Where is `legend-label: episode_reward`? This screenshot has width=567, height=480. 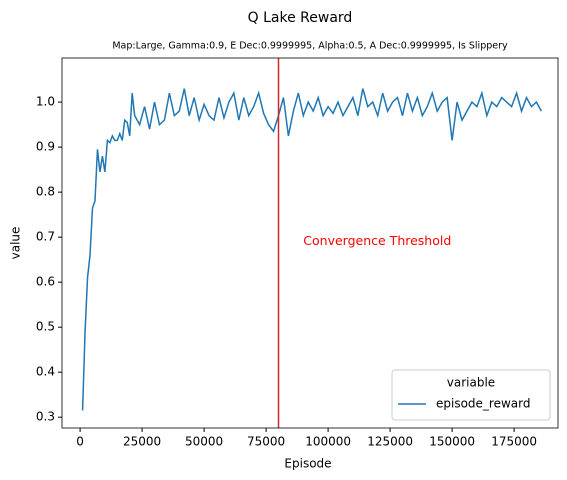 legend-label: episode_reward is located at coordinates (483, 404).